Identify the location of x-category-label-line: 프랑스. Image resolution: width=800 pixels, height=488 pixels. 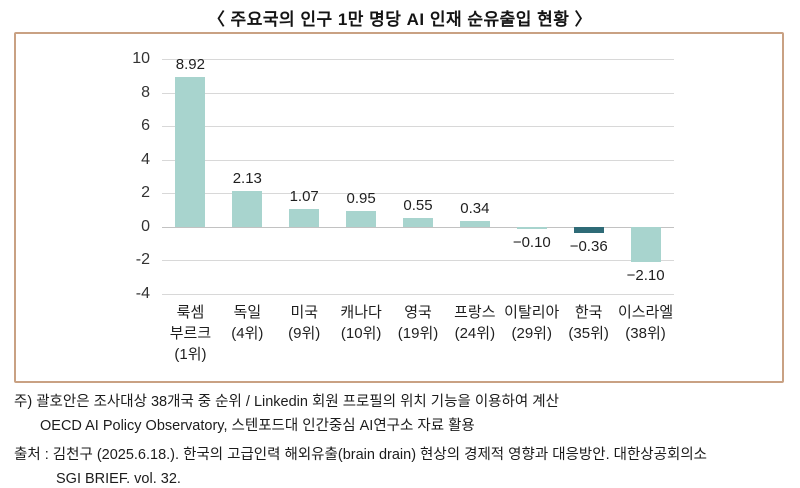
(475, 312).